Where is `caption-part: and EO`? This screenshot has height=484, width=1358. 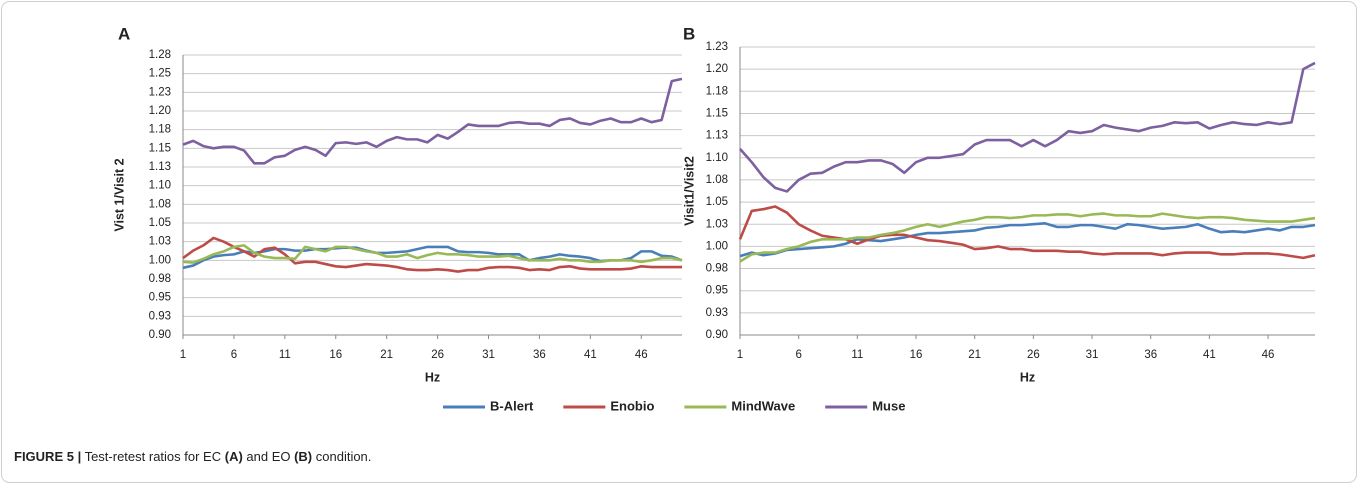 caption-part: and EO is located at coordinates (268, 456).